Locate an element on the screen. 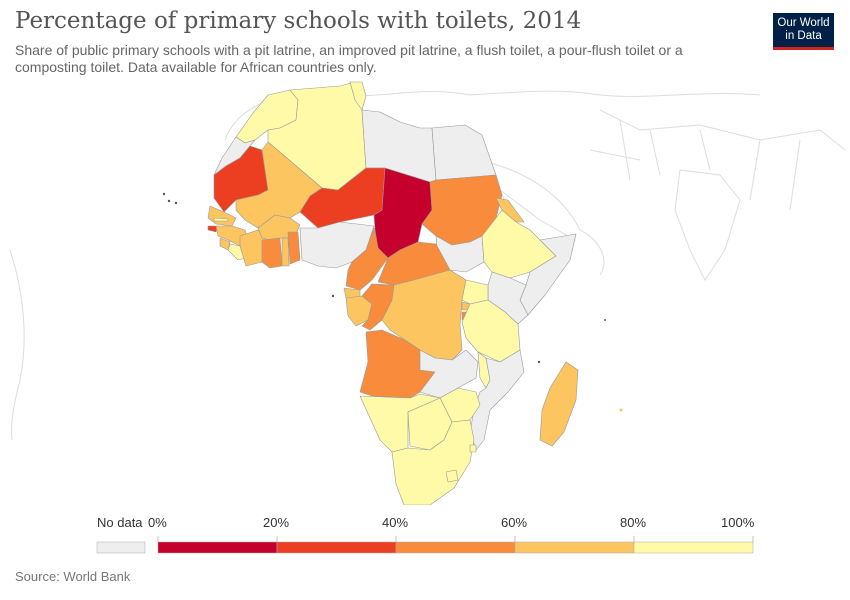 Image resolution: width=850 pixels, height=600 pixels. source-note: Source: World Bank is located at coordinates (73, 576).